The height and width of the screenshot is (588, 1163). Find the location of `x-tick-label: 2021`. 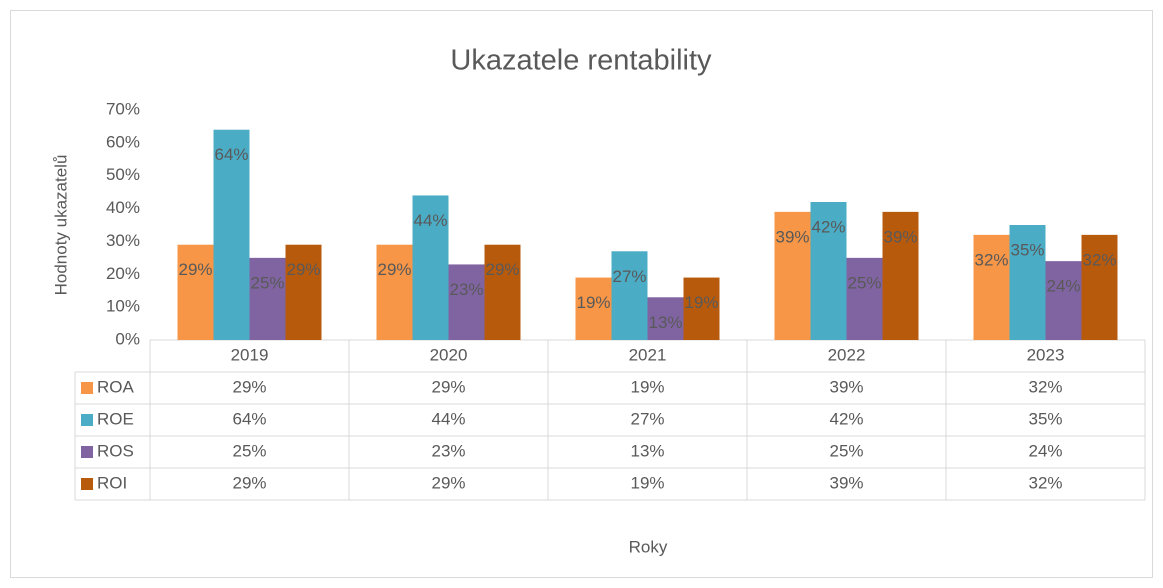

x-tick-label: 2021 is located at coordinates (648, 354).